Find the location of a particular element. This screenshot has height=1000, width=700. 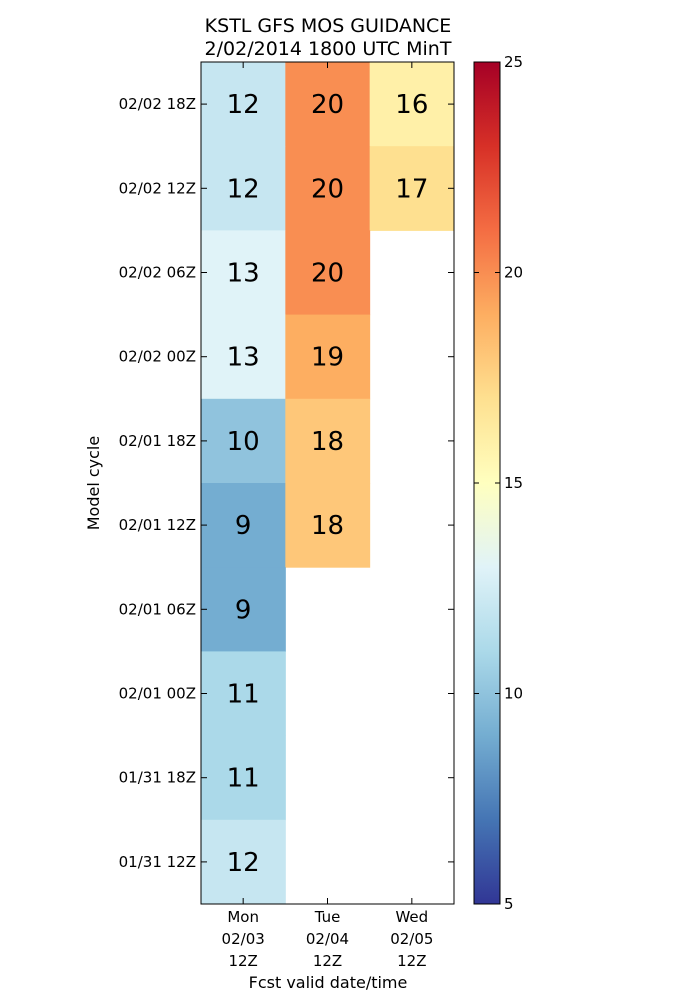

colorbar-tick-label: 5 is located at coordinates (509, 904).